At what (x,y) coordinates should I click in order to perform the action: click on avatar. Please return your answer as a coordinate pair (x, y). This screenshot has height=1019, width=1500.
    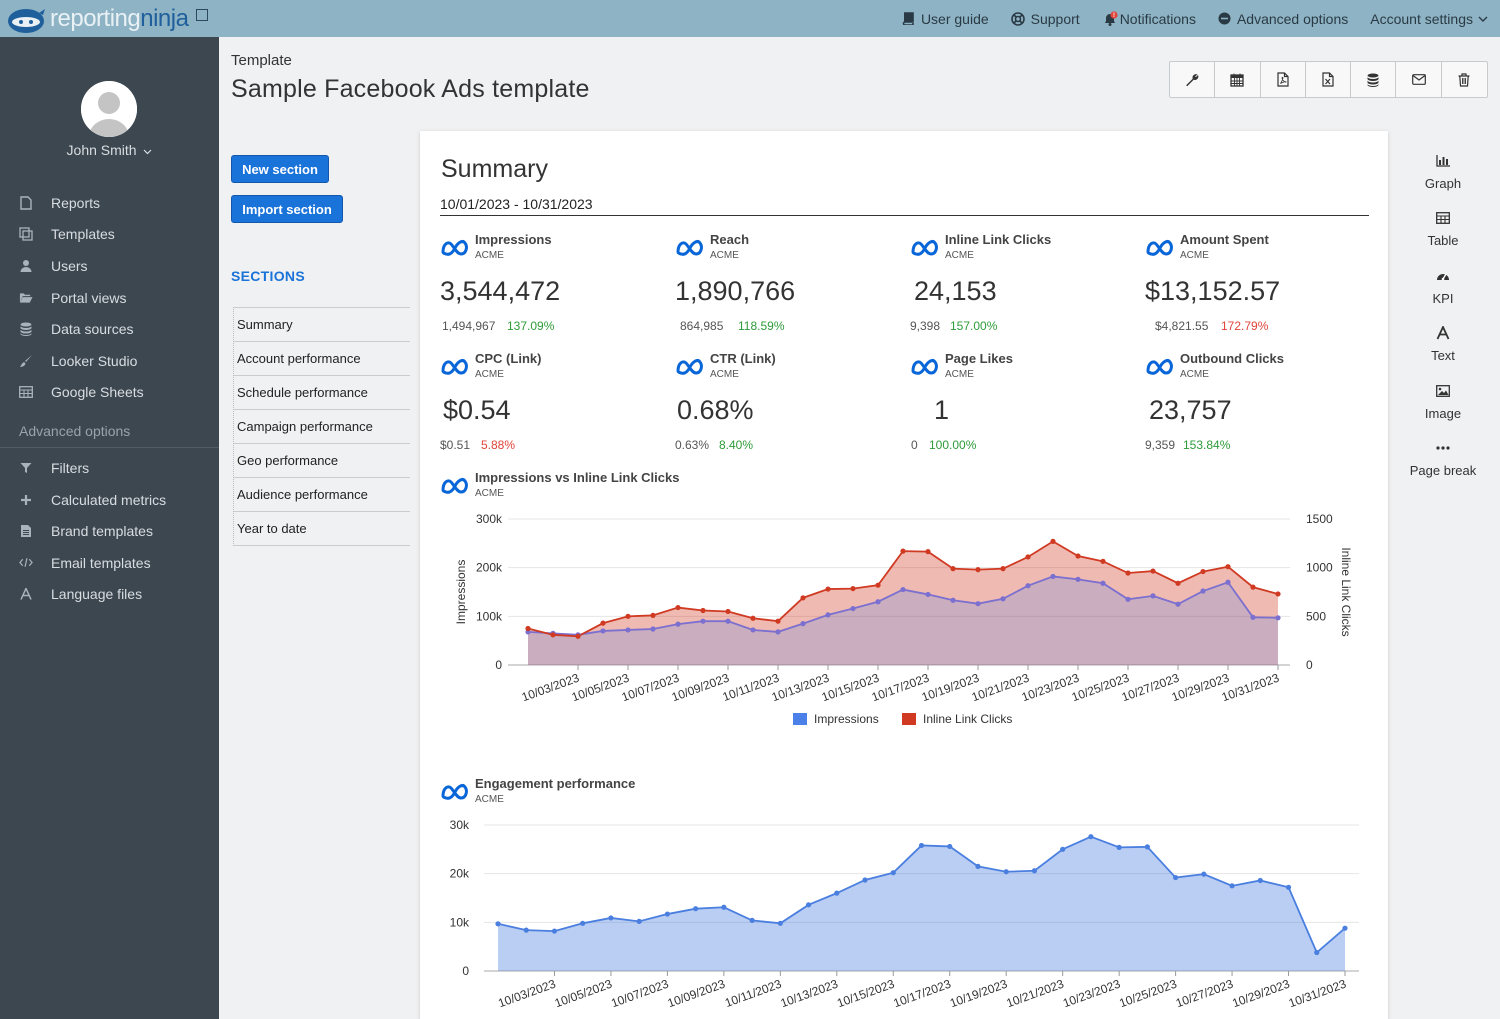
    Looking at the image, I should click on (109, 109).